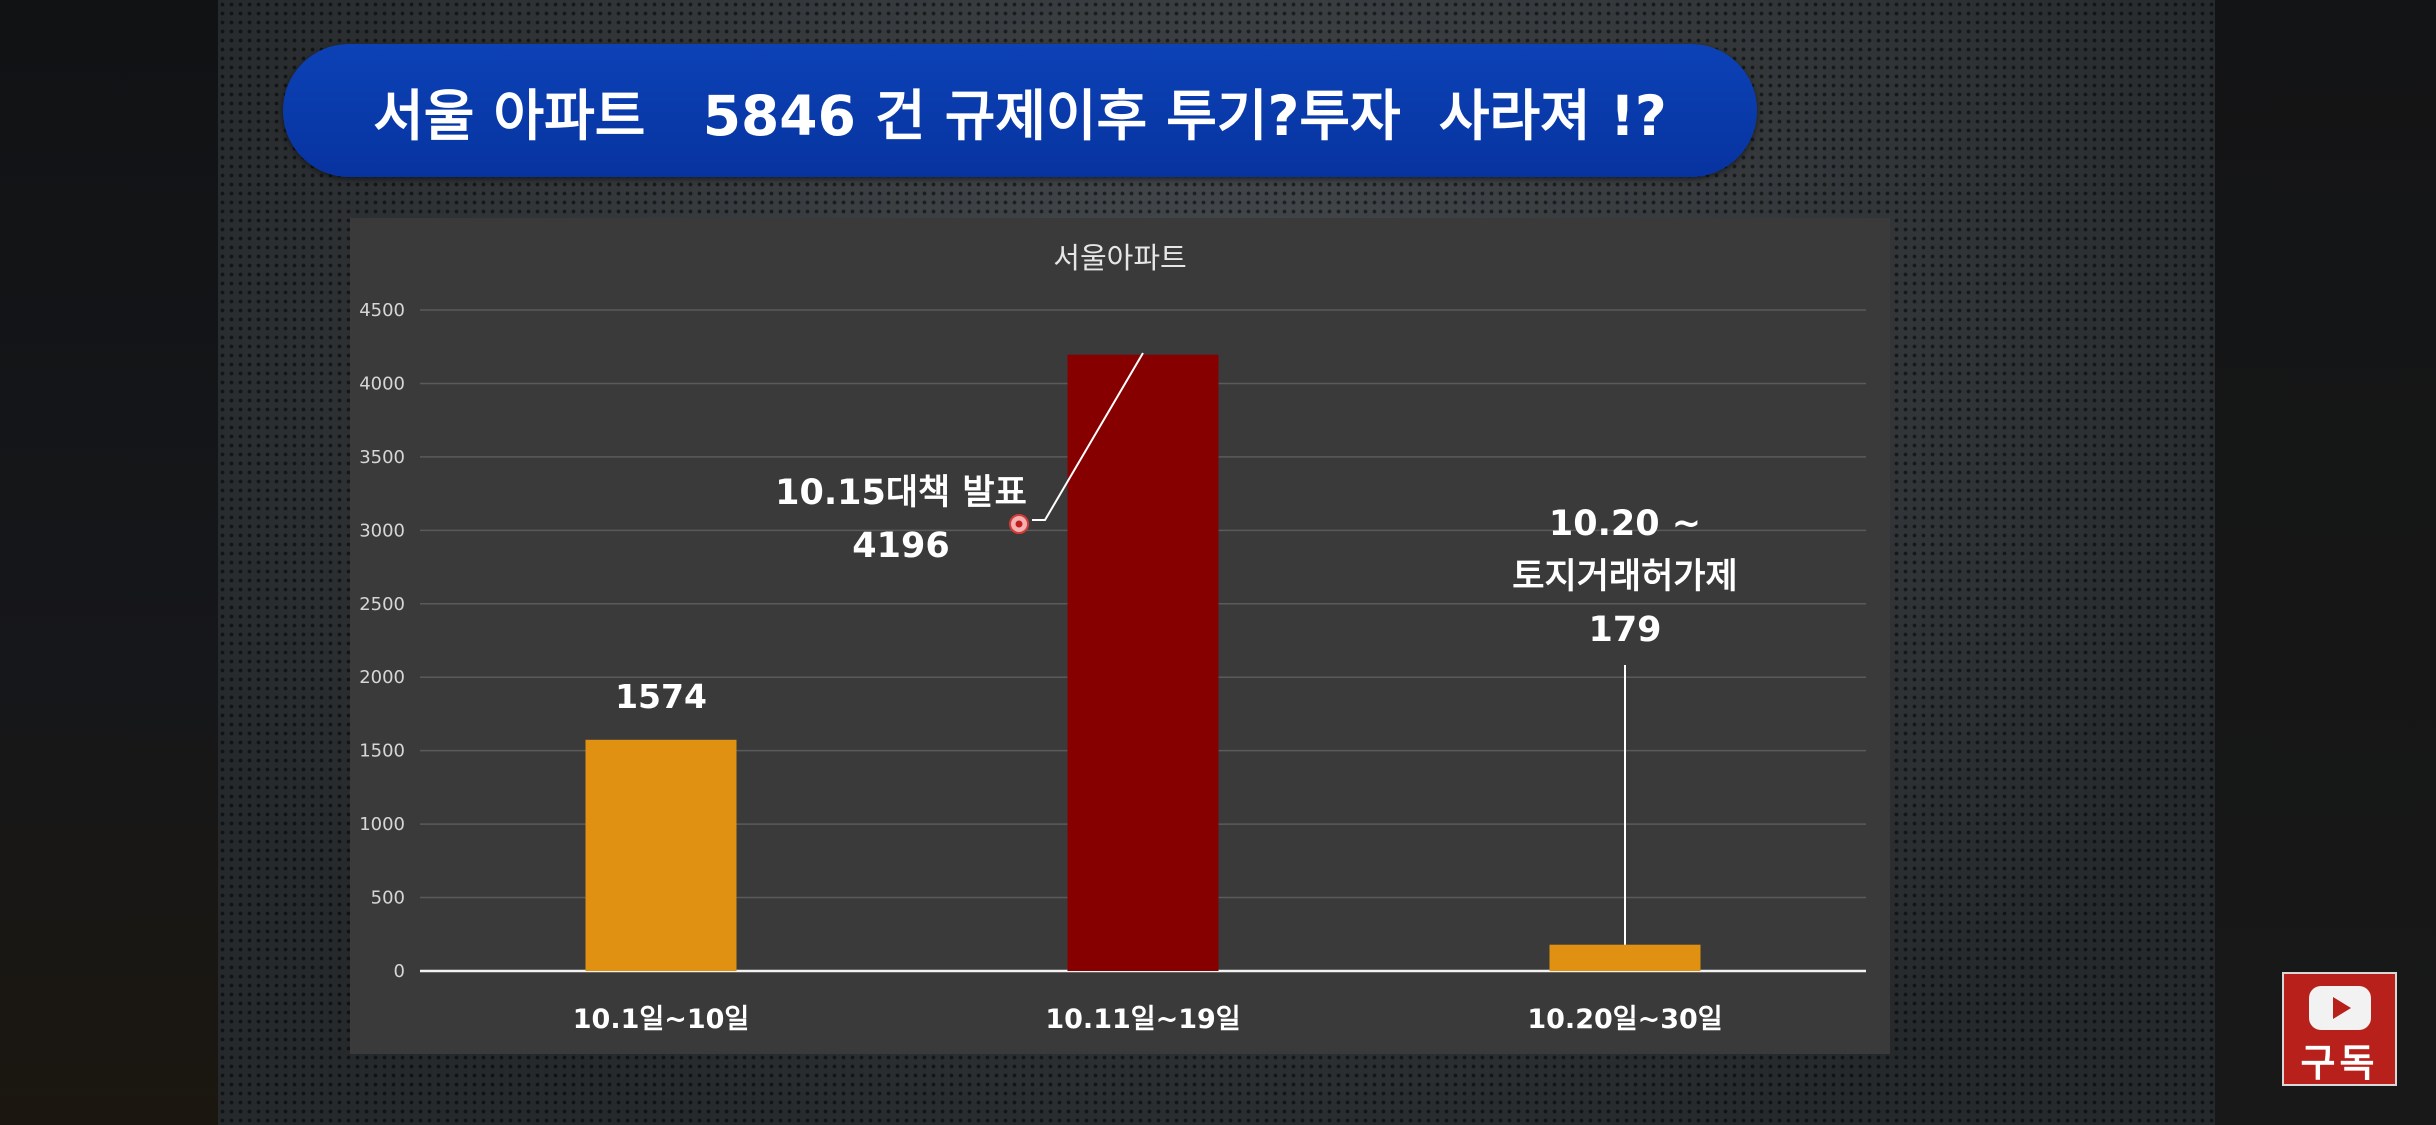 Image resolution: width=2436 pixels, height=1125 pixels. What do you see at coordinates (382, 824) in the screenshot?
I see `y-tick-label: 1000` at bounding box center [382, 824].